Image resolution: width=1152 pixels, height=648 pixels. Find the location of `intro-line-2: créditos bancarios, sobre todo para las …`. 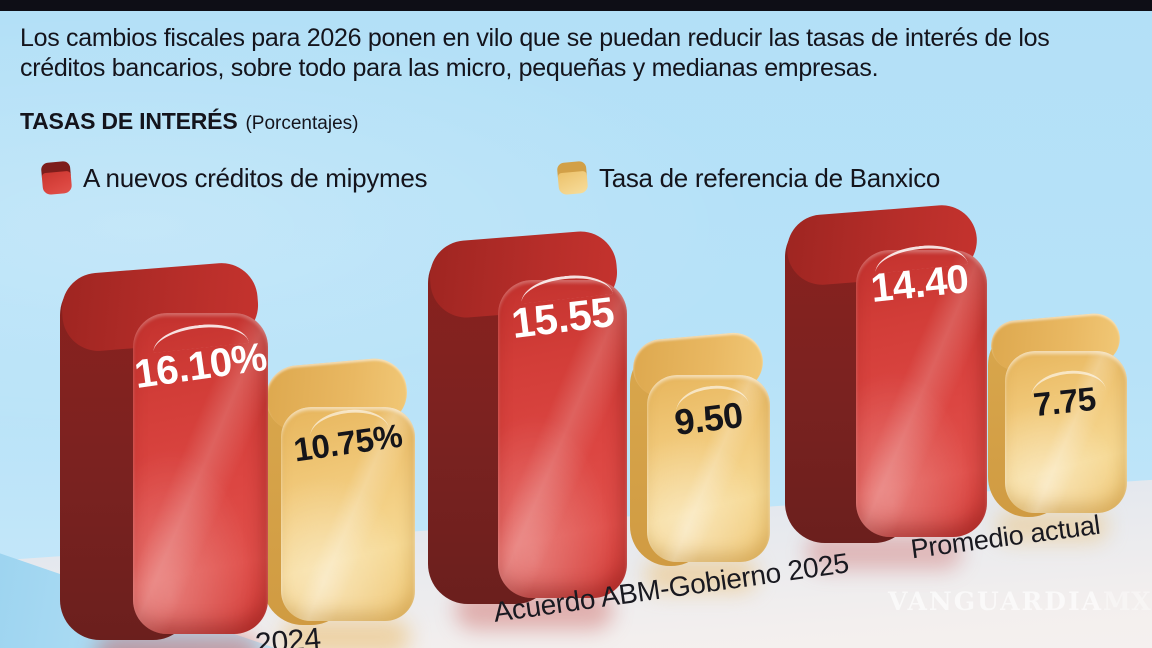

intro-line-2: créditos bancarios, sobre todo para las … is located at coordinates (449, 68).